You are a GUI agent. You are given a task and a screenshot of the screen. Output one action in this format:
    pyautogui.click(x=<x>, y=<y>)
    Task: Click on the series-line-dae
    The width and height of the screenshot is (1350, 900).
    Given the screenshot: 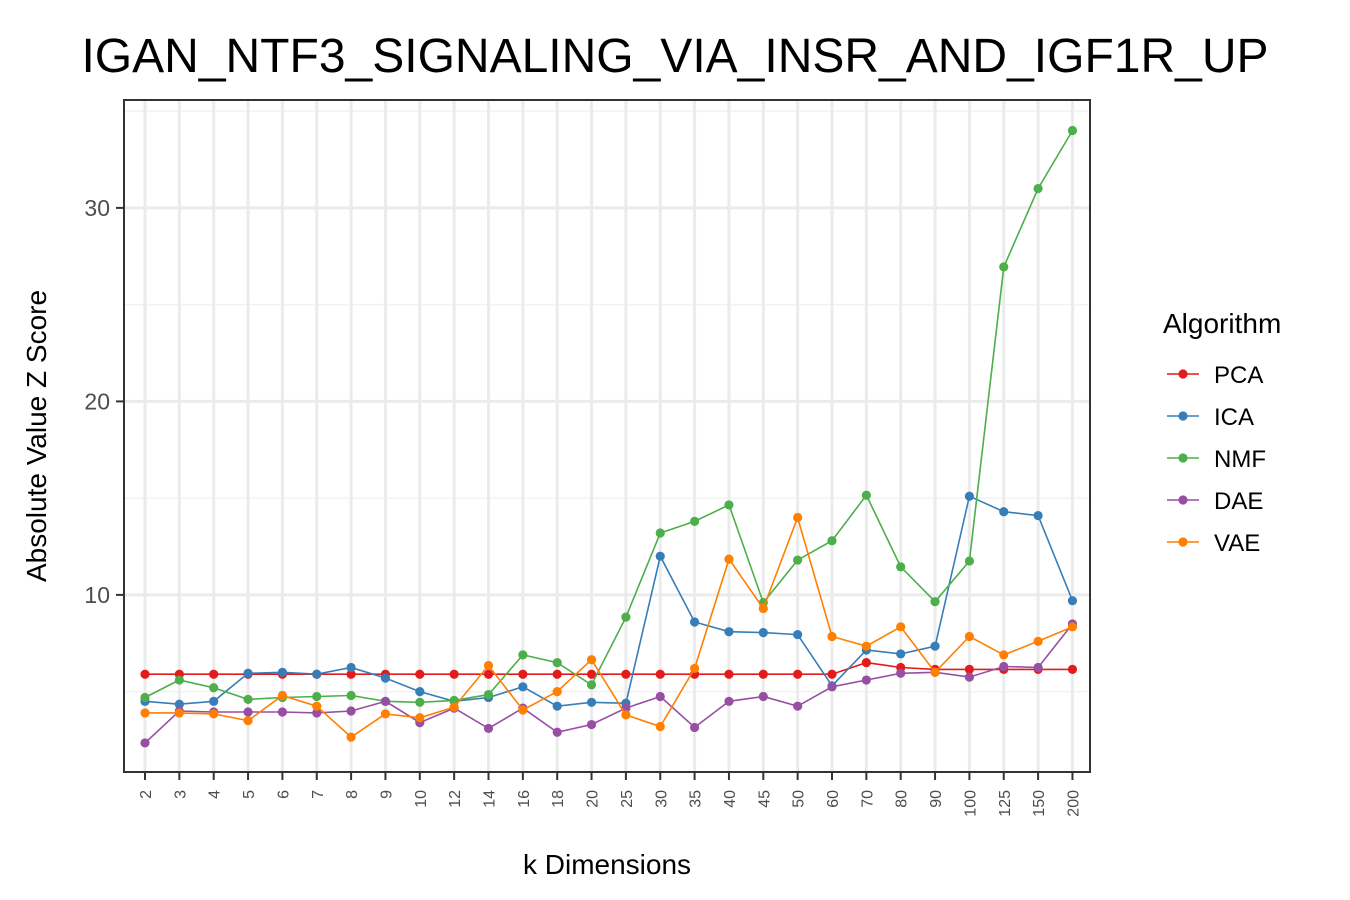 What is the action you would take?
    pyautogui.click(x=609, y=683)
    